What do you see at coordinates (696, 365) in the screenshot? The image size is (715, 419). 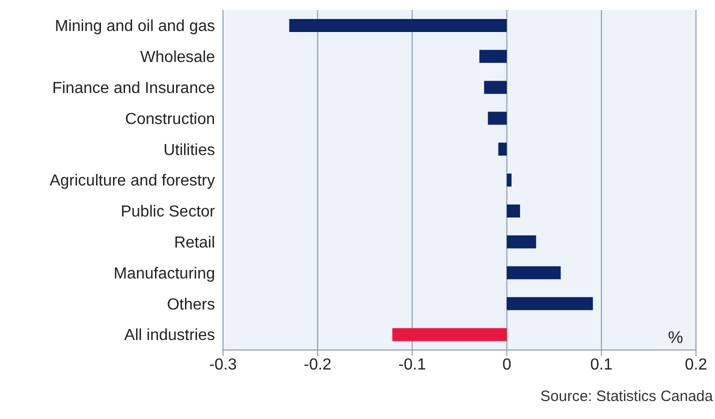 I see `x-tick-label: 0.2` at bounding box center [696, 365].